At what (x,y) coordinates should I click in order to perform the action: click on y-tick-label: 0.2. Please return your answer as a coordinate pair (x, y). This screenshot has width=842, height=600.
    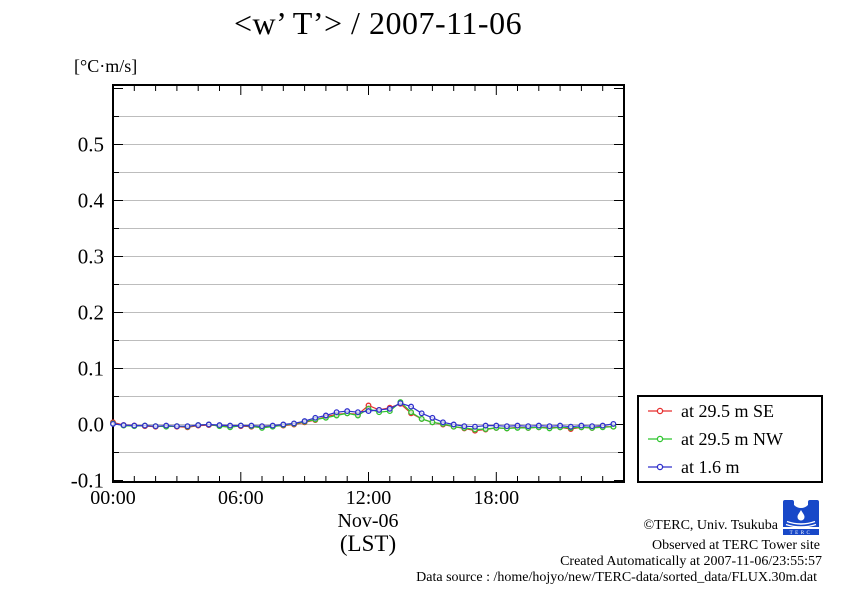
    Looking at the image, I should click on (91, 313).